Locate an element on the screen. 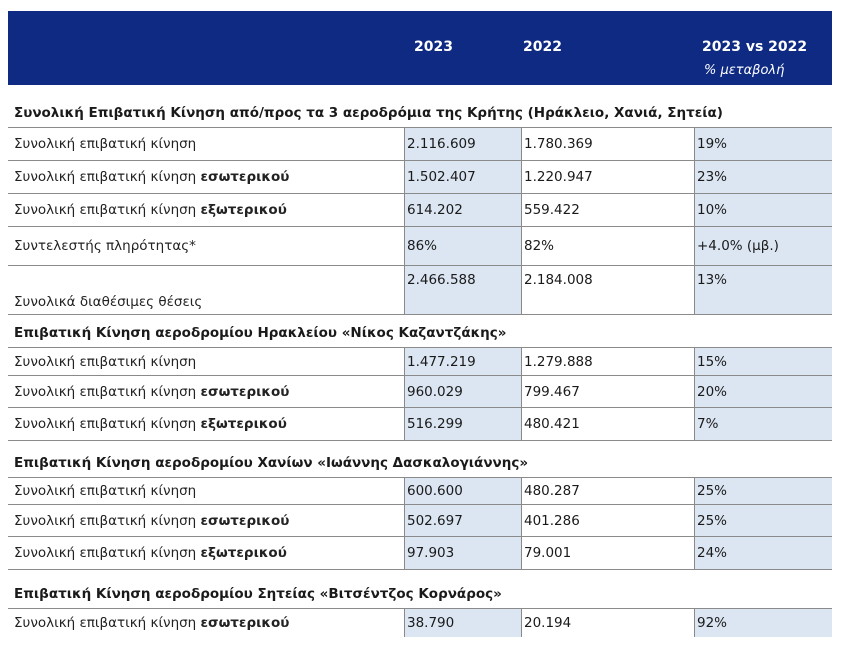 The height and width of the screenshot is (672, 846). value-2022-text: 2.184.008 is located at coordinates (558, 280).